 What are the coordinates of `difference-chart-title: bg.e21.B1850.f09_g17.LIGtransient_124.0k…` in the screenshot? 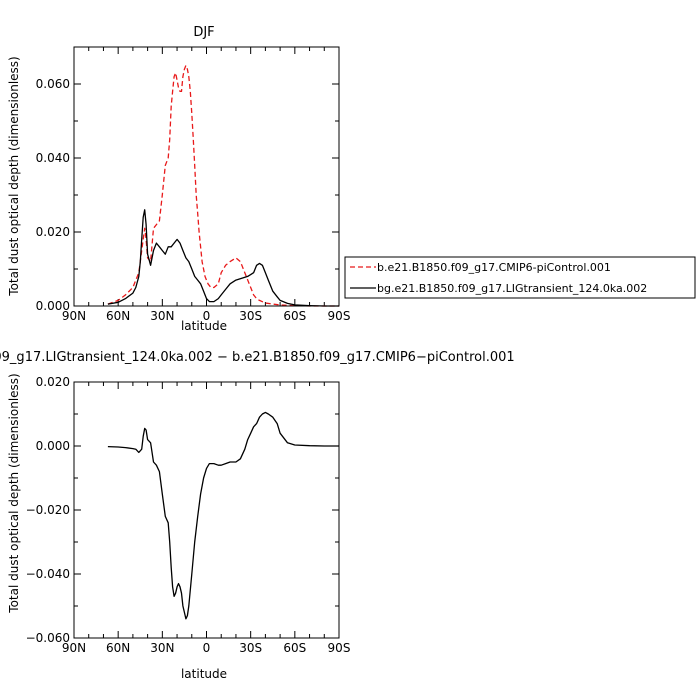 It's located at (257, 357).